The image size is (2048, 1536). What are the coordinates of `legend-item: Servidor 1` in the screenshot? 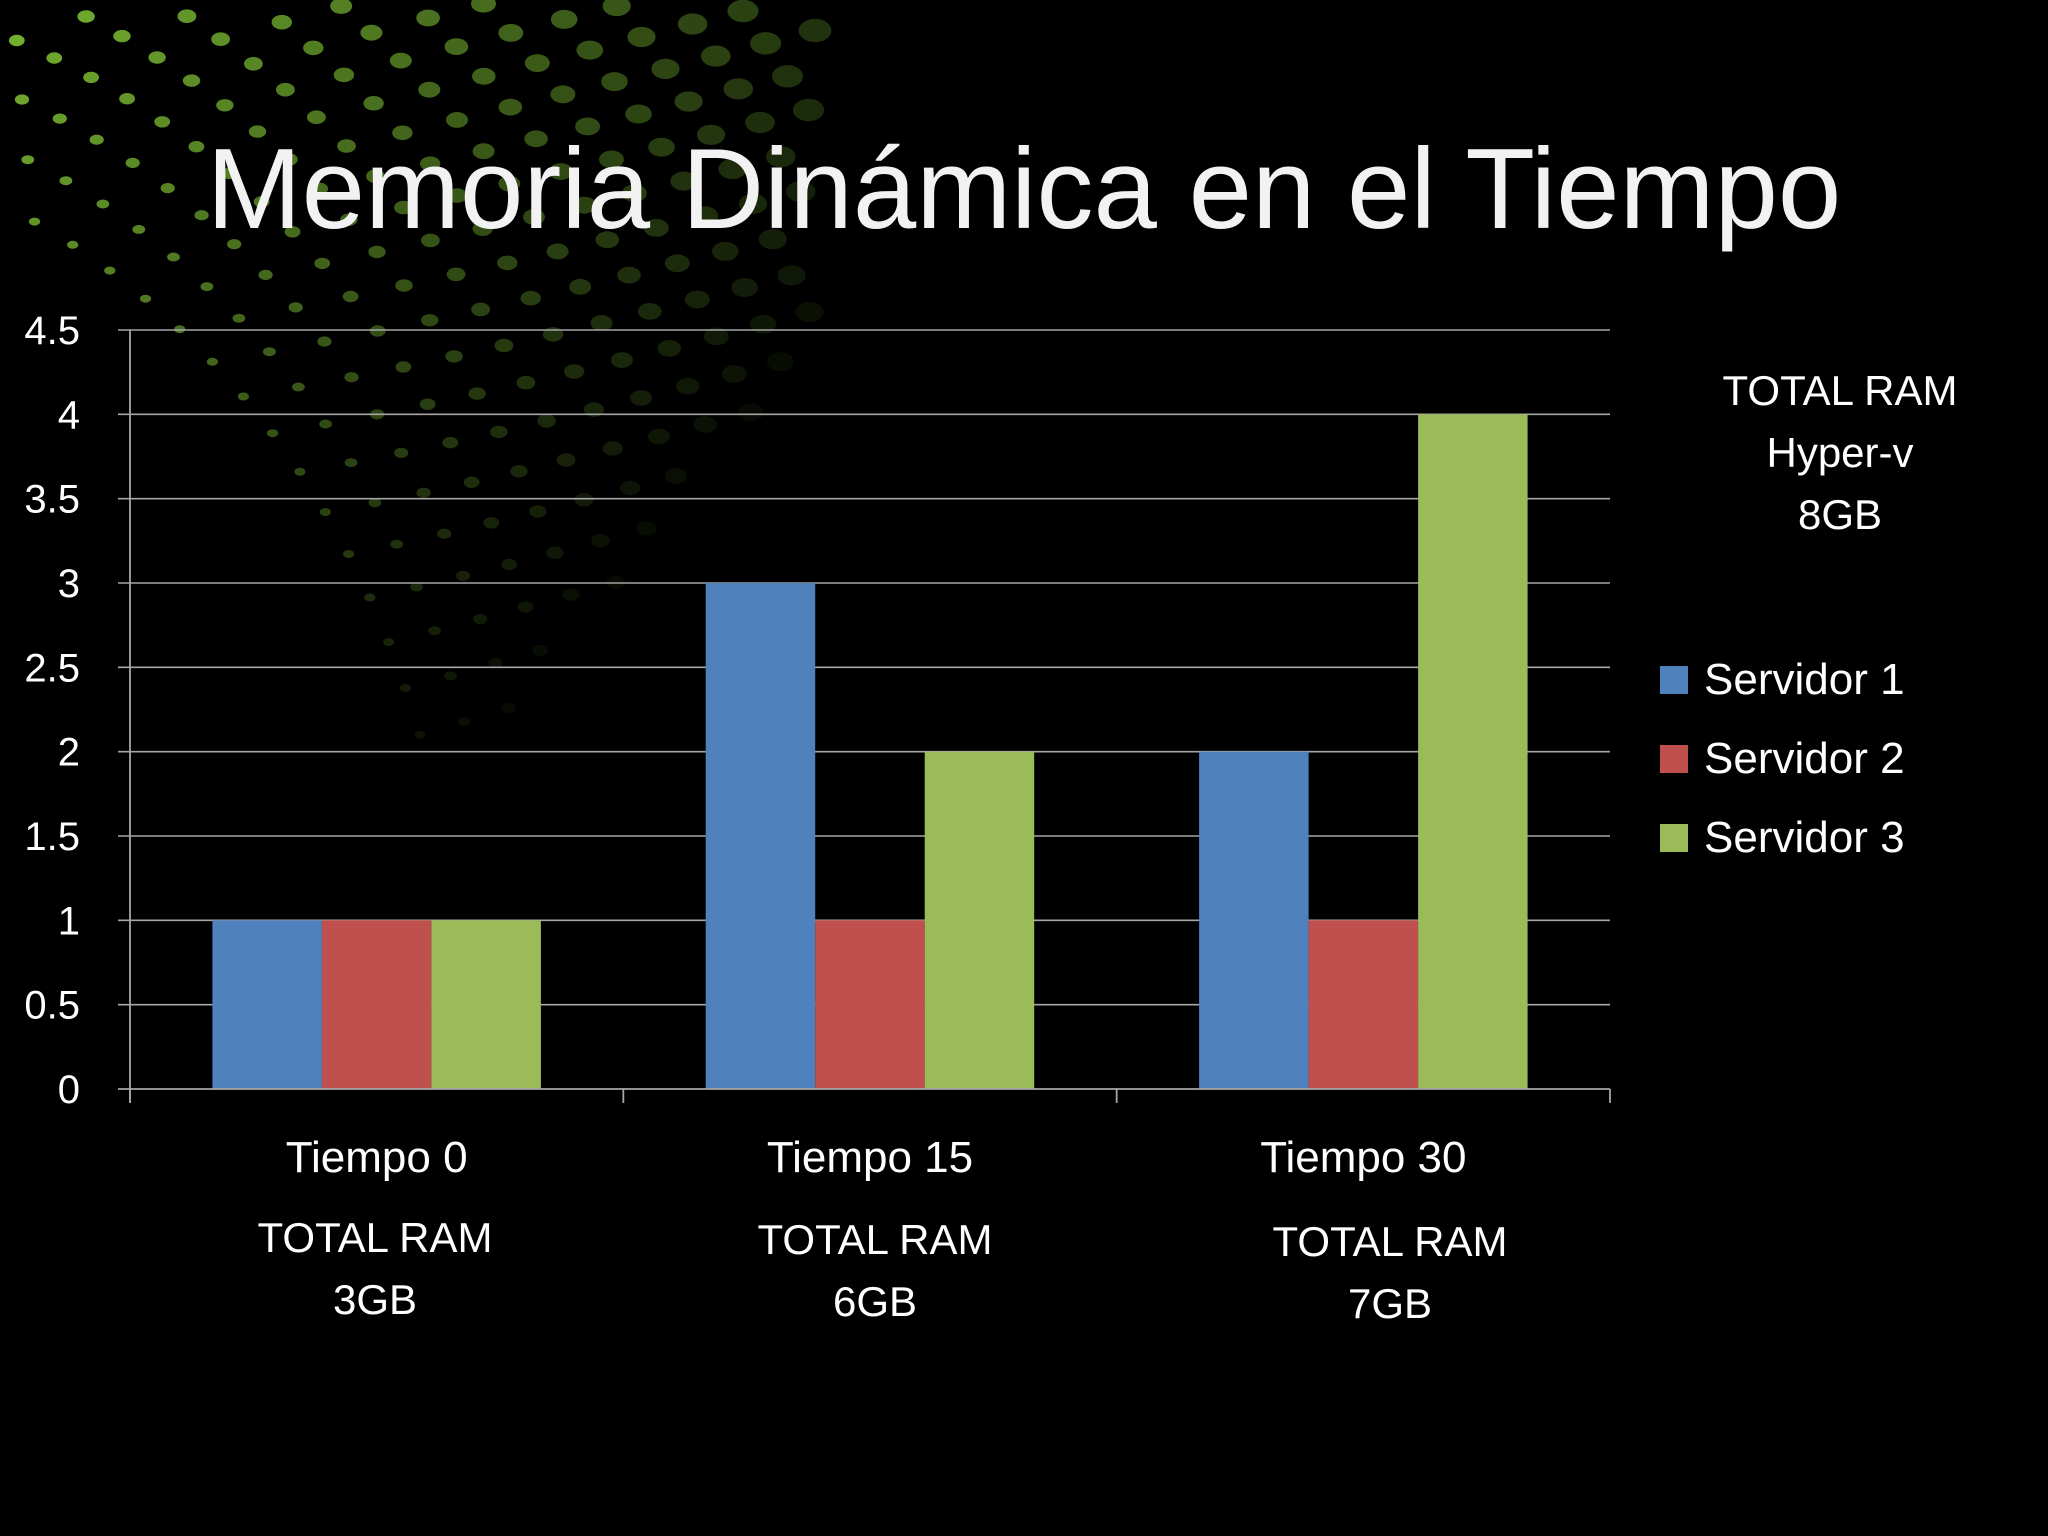 It's located at (1782, 679).